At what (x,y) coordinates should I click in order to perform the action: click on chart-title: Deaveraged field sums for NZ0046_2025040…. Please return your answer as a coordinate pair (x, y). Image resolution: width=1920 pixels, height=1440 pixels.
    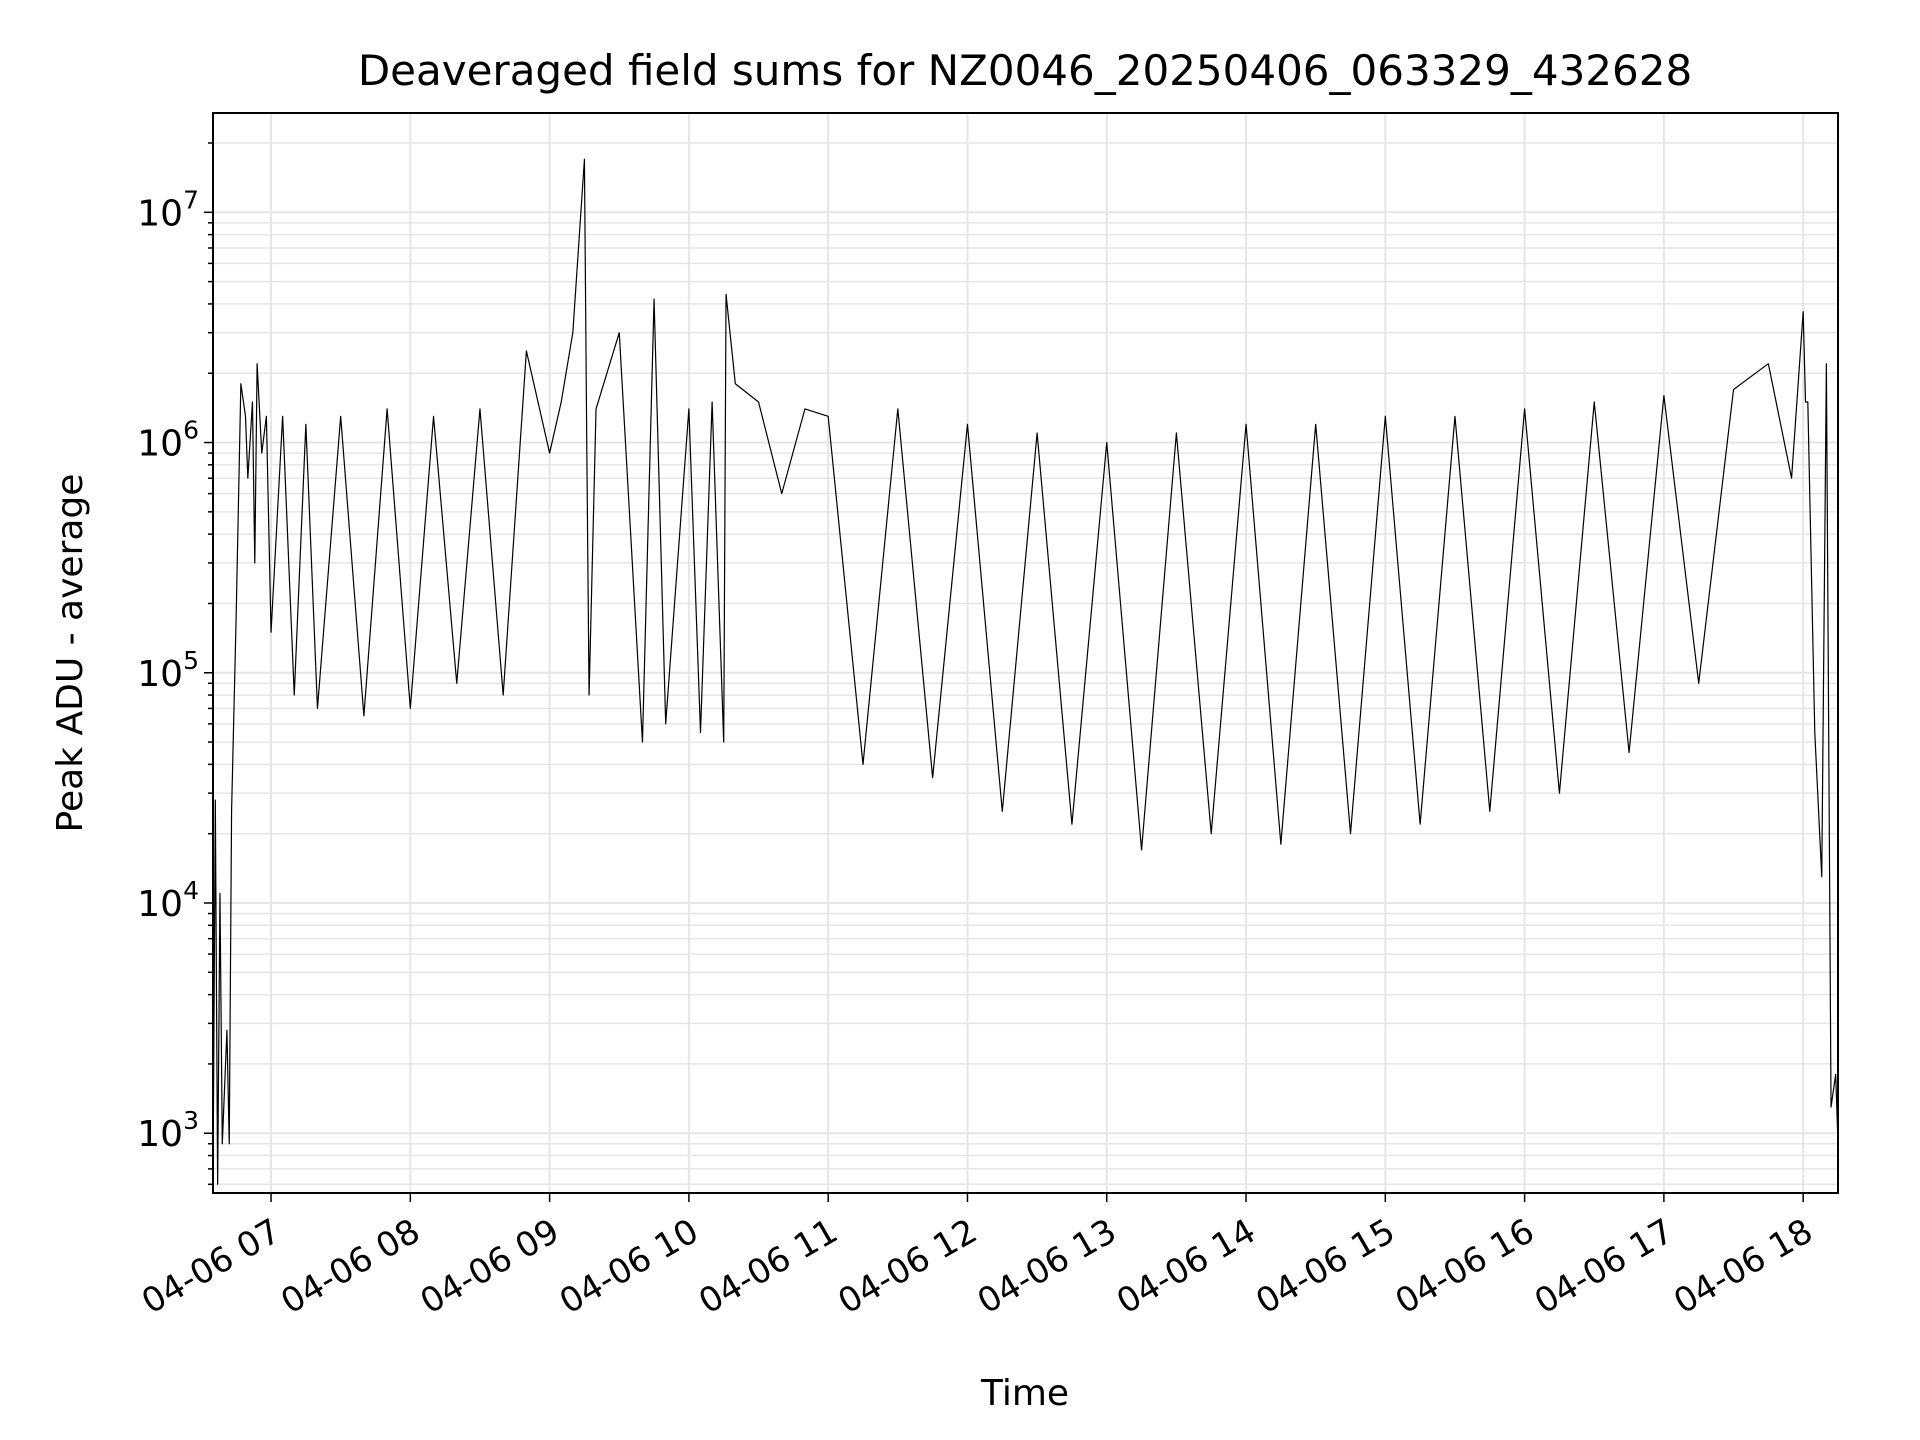
    Looking at the image, I should click on (1025, 70).